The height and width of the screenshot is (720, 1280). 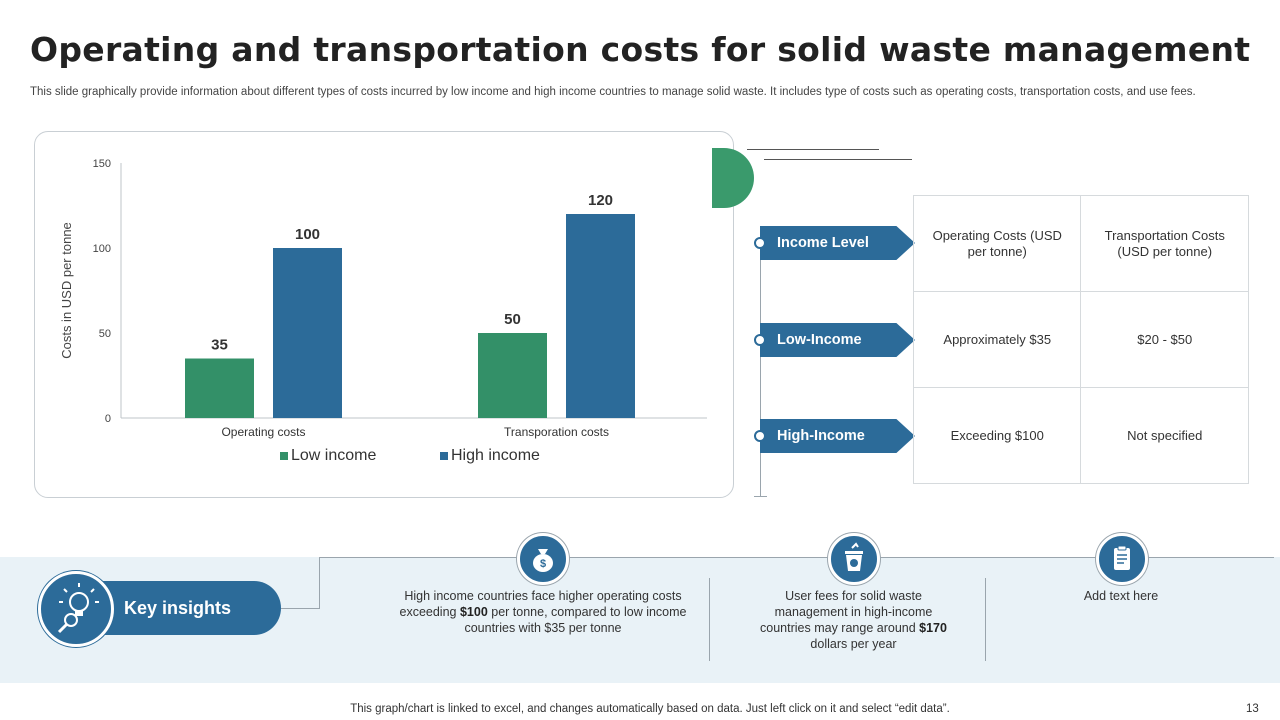 What do you see at coordinates (108, 419) in the screenshot?
I see `y-tick-label: 0` at bounding box center [108, 419].